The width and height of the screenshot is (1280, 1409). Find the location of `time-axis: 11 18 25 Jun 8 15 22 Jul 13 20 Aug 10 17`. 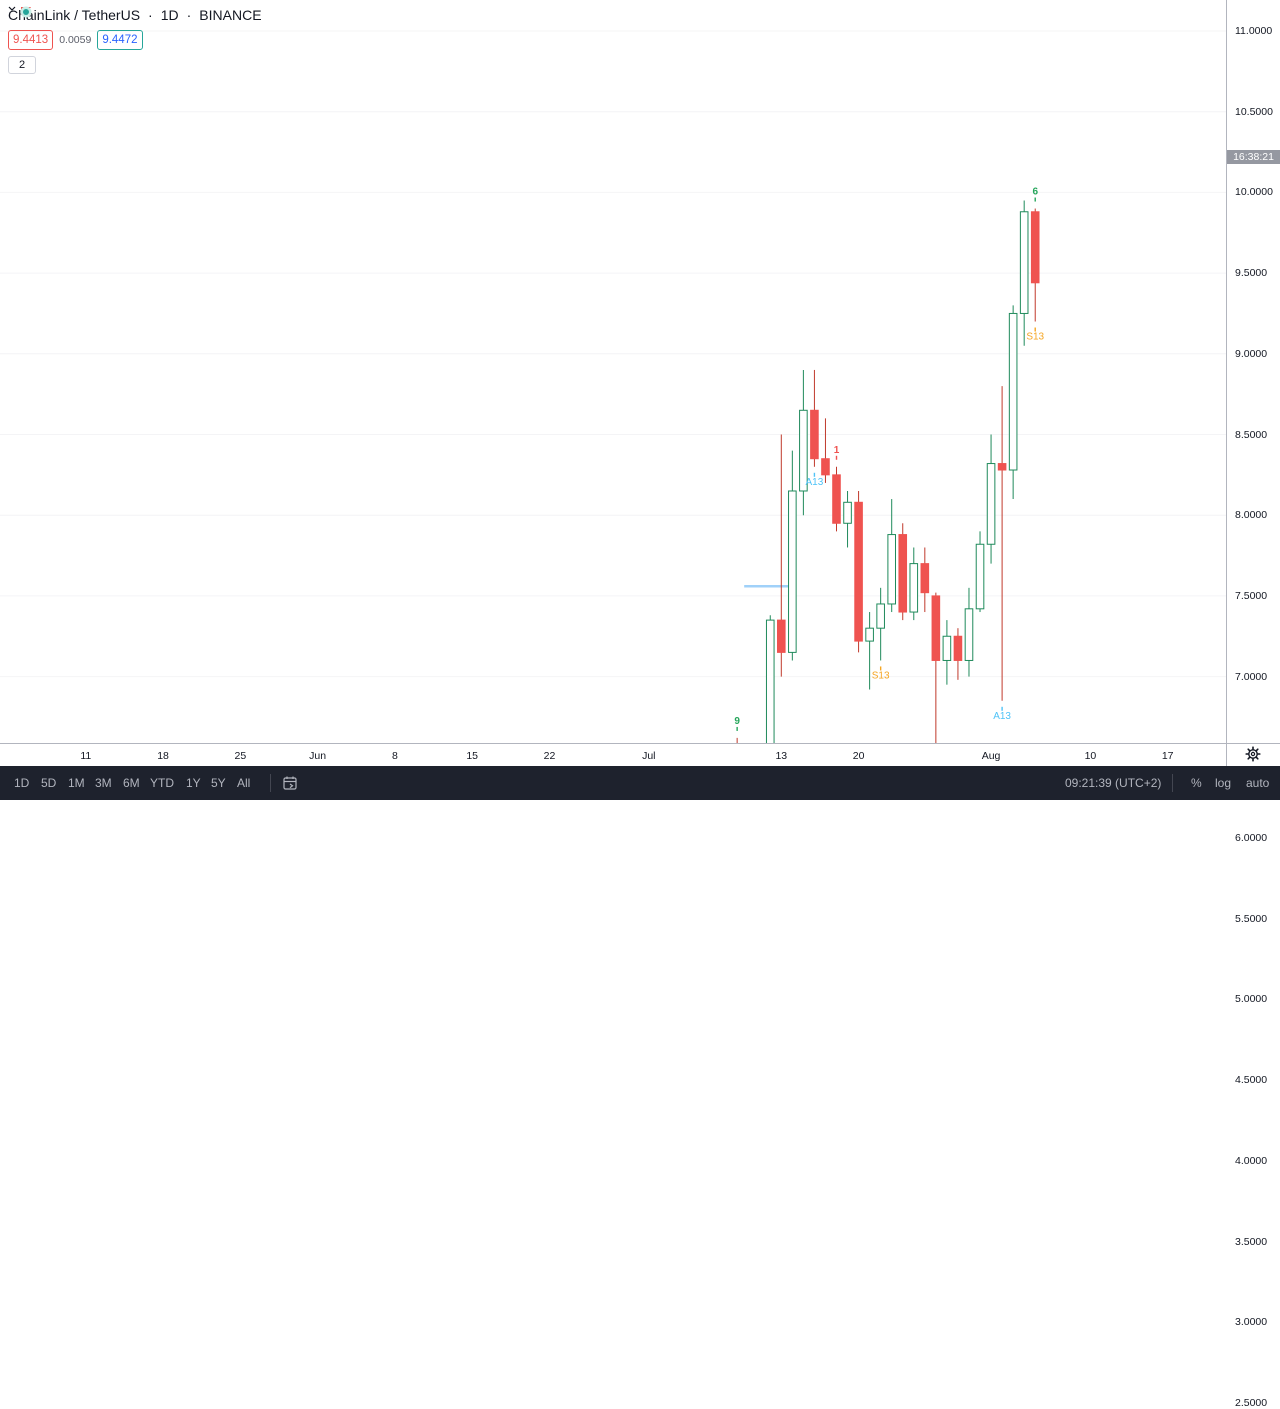

time-axis: 11 18 25 Jun 8 15 22 Jul 13 20 Aug 10 17 is located at coordinates (613, 755).